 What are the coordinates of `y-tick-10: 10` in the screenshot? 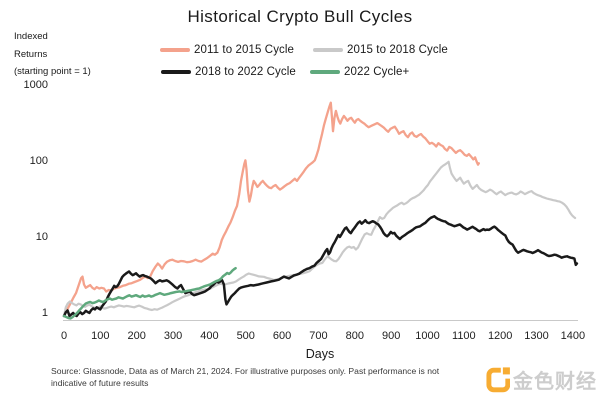 It's located at (41, 237).